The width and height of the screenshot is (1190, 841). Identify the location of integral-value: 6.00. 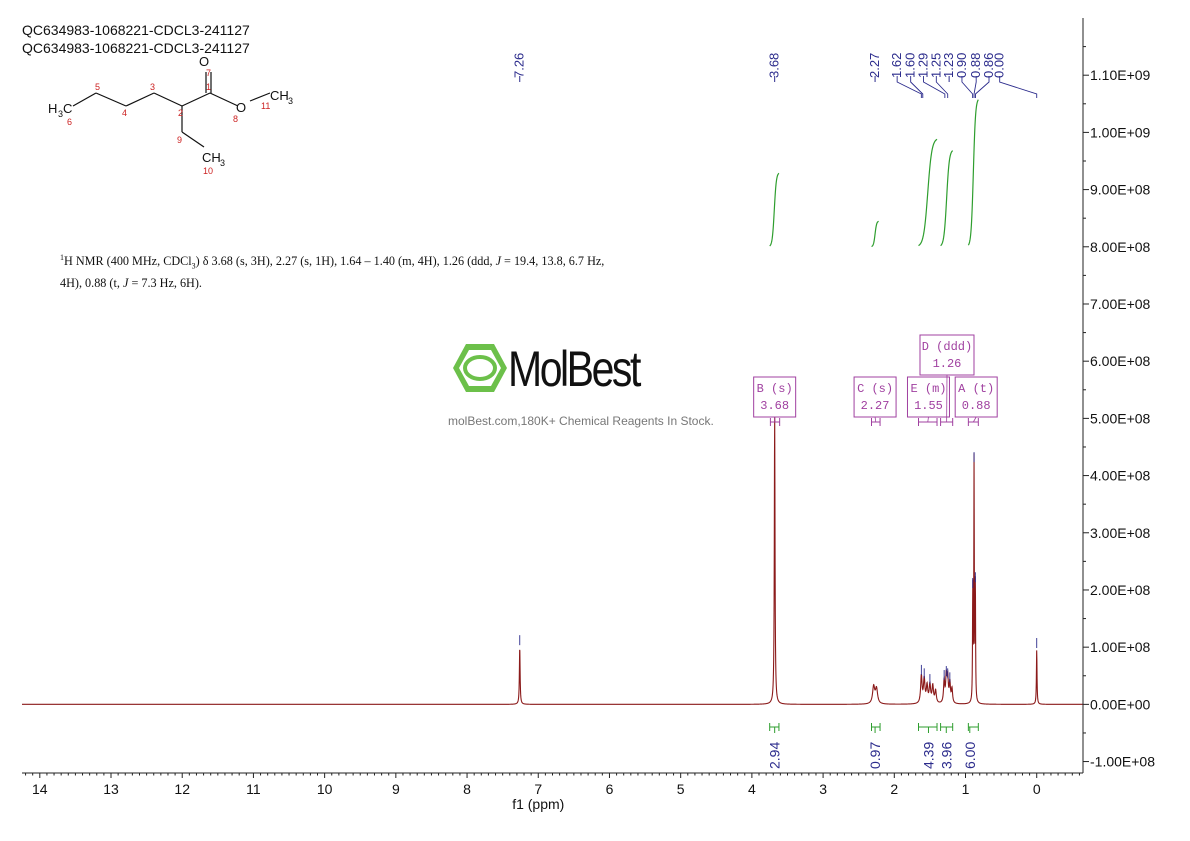
(970, 755).